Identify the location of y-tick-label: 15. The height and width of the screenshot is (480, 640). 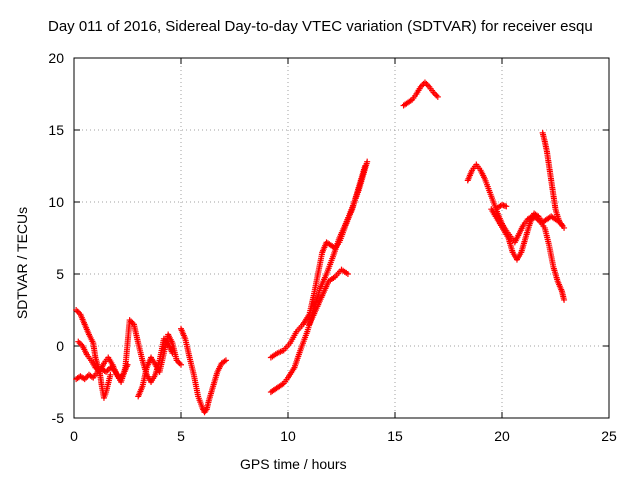
(56, 130).